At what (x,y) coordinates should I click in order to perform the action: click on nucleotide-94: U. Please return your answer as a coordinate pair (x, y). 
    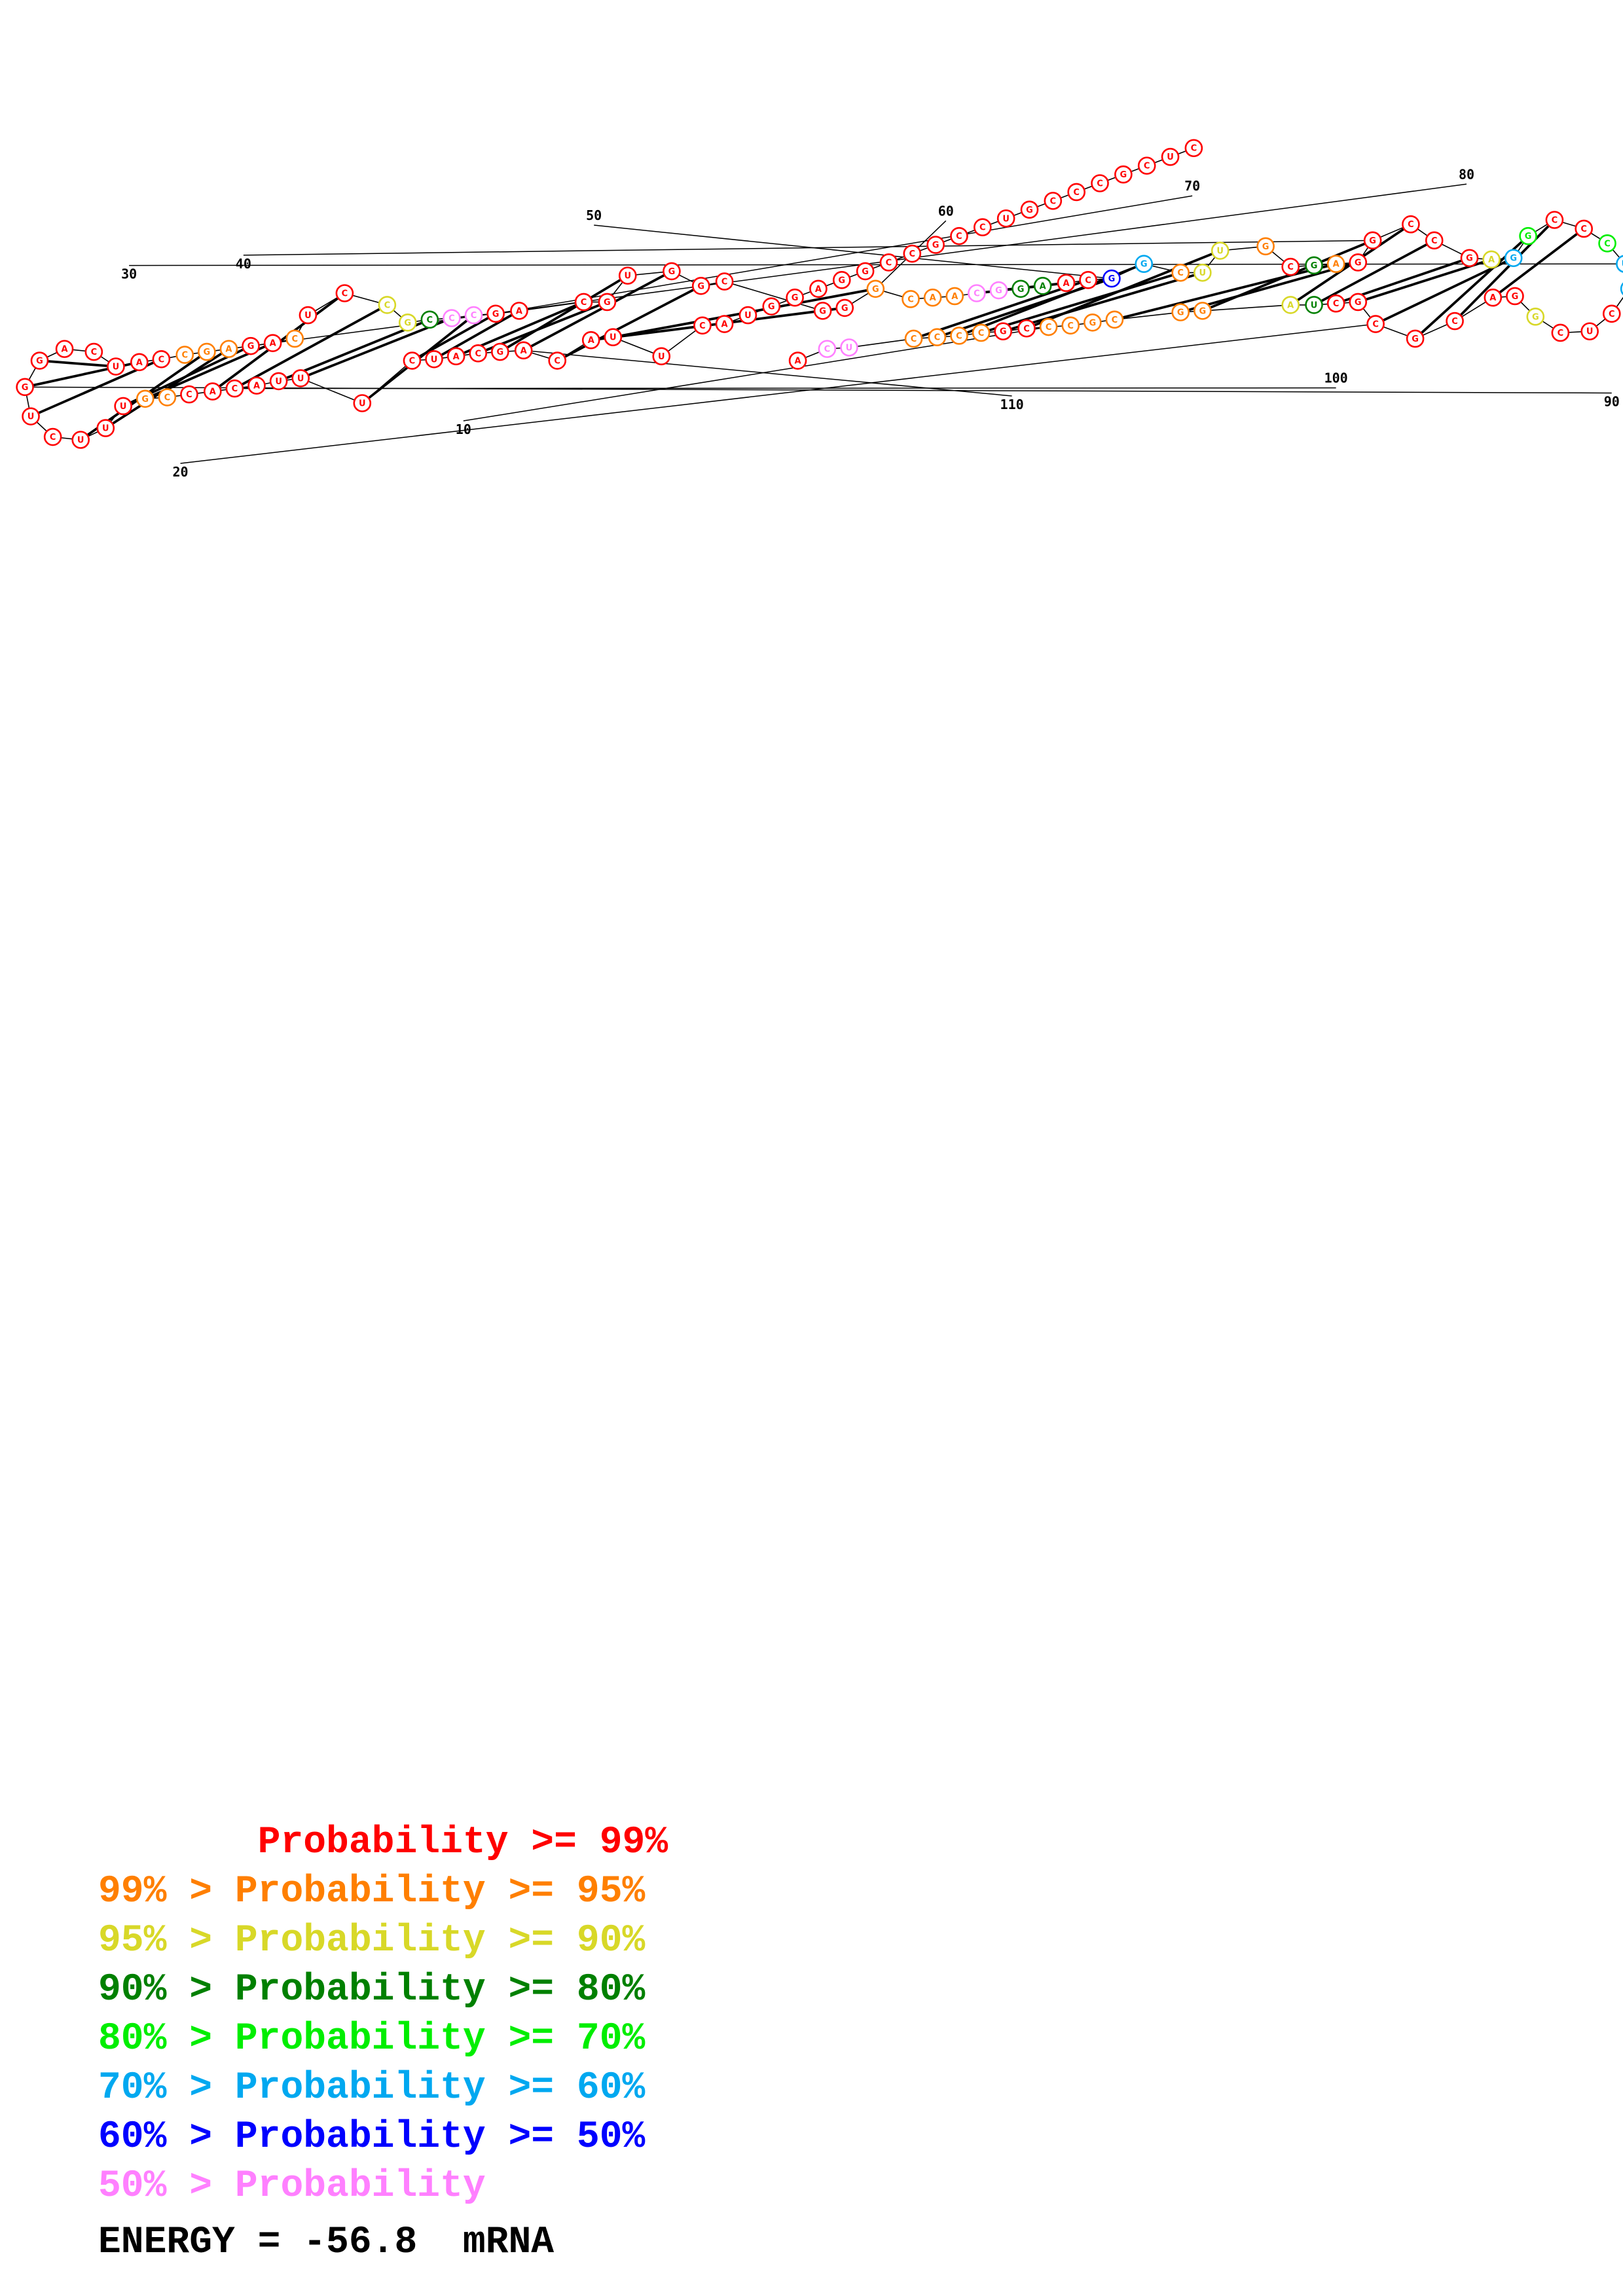
    Looking at the image, I should click on (105, 428).